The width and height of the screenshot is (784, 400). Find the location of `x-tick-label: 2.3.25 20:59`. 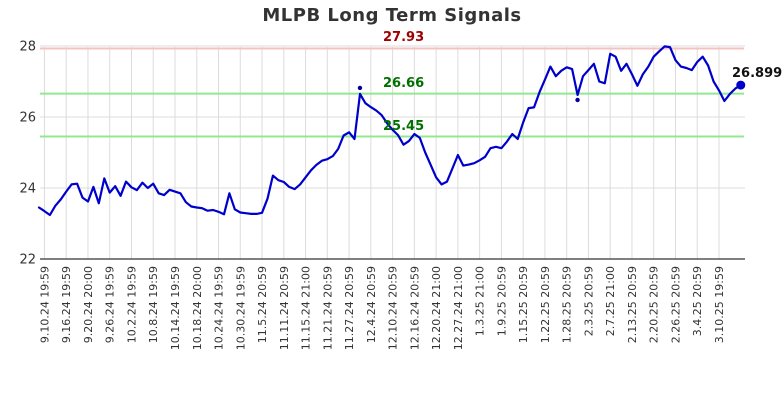

x-tick-label: 2.3.25 20:59 is located at coordinates (588, 301).